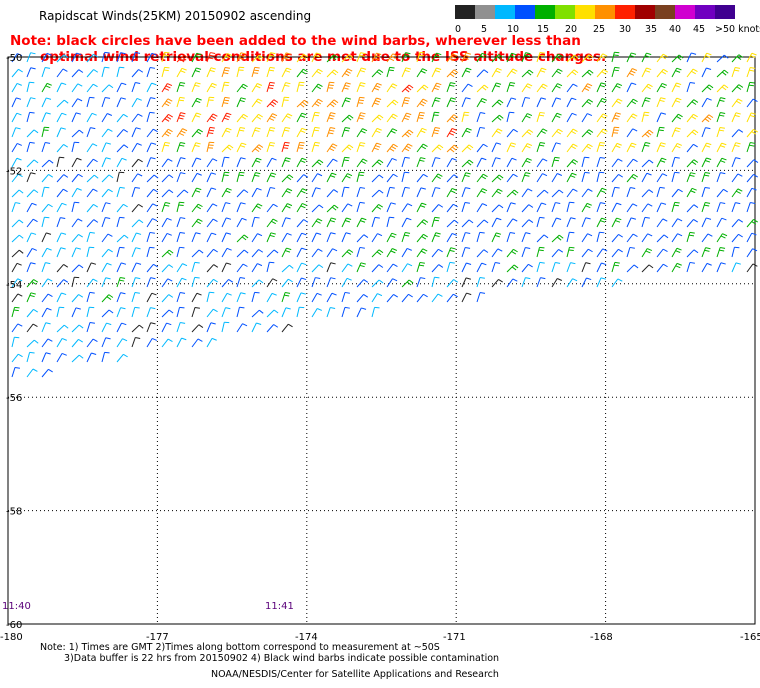 Image resolution: width=760 pixels, height=688 pixels. Describe the element at coordinates (14, 398) in the screenshot. I see `latitude-label: -56` at that location.